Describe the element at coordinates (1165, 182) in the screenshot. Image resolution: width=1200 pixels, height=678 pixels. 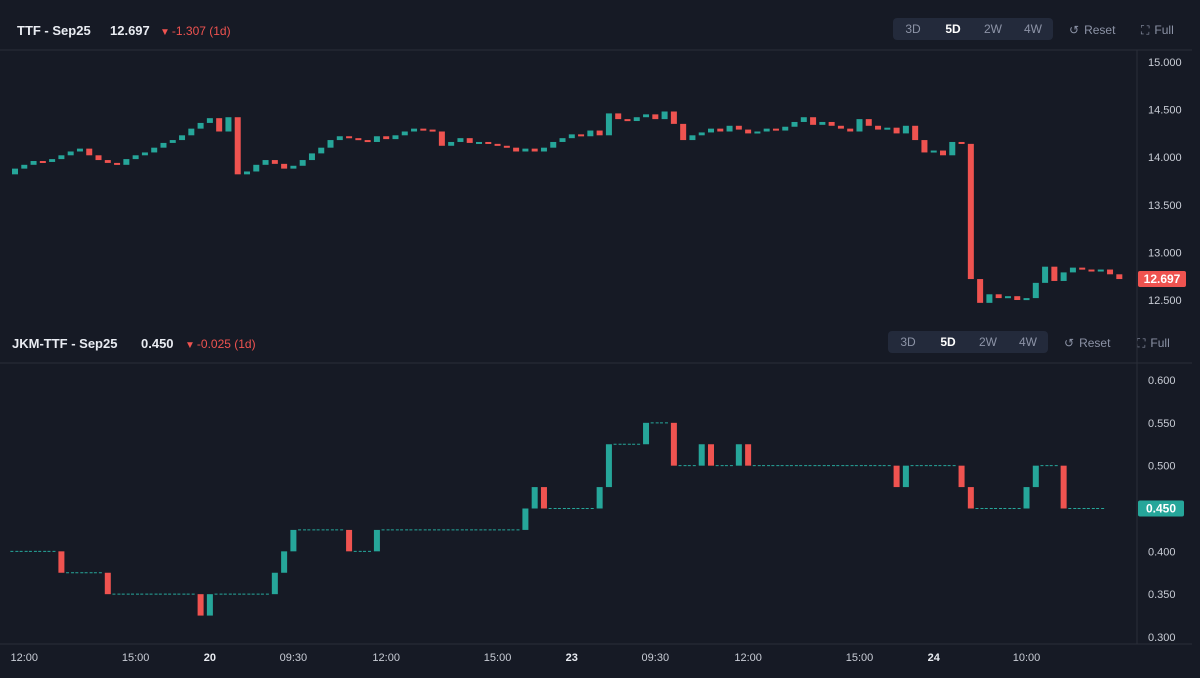
I see `top-price-axis: 15.000 14.500 14.000 13.500 13.000 12.500` at that location.